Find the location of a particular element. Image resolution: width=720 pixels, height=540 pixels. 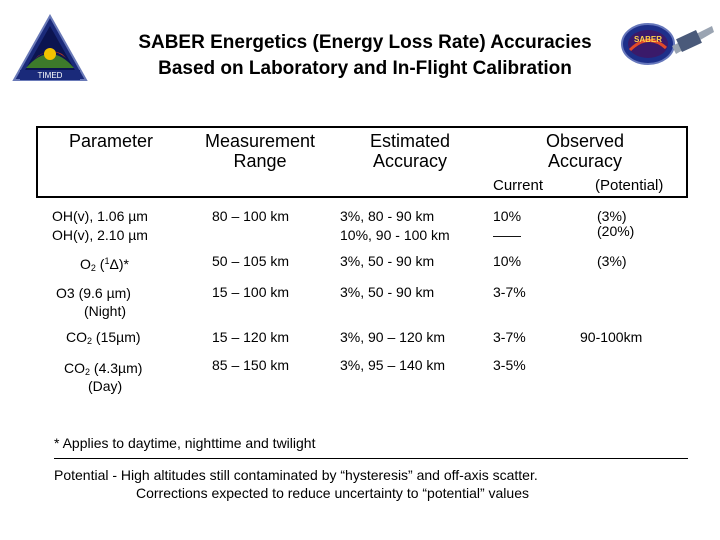

potential-value: (3%) is located at coordinates (612, 261).